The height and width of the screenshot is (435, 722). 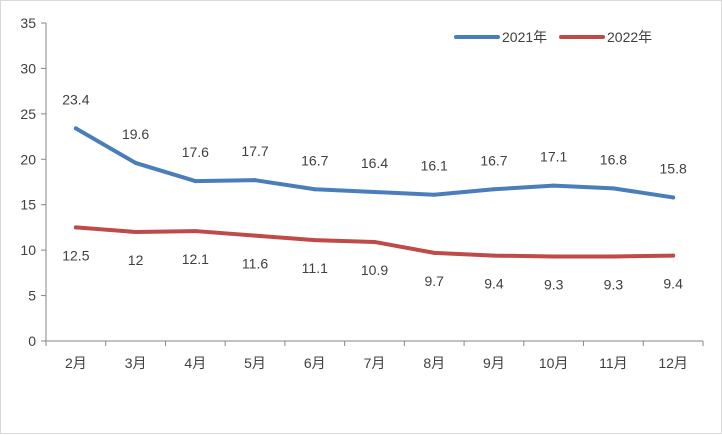 What do you see at coordinates (33, 182) in the screenshot?
I see `y-axis-ticks: 0 5 10 15 20 25 30 35` at bounding box center [33, 182].